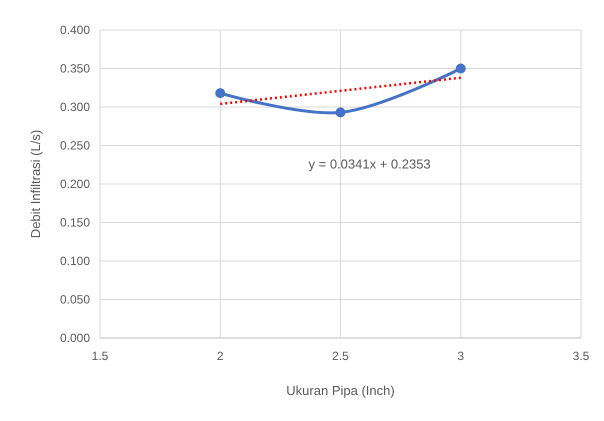  What do you see at coordinates (75, 299) in the screenshot?
I see `y-tick-label: 0.050` at bounding box center [75, 299].